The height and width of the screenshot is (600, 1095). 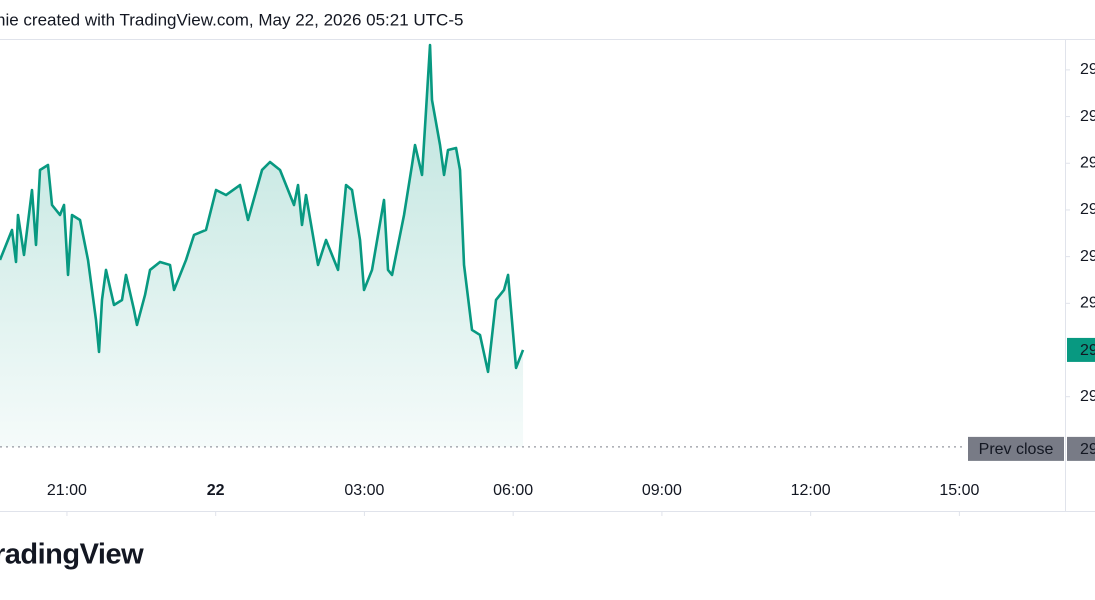 What do you see at coordinates (959, 490) in the screenshot?
I see `x-tick-label: 15:00` at bounding box center [959, 490].